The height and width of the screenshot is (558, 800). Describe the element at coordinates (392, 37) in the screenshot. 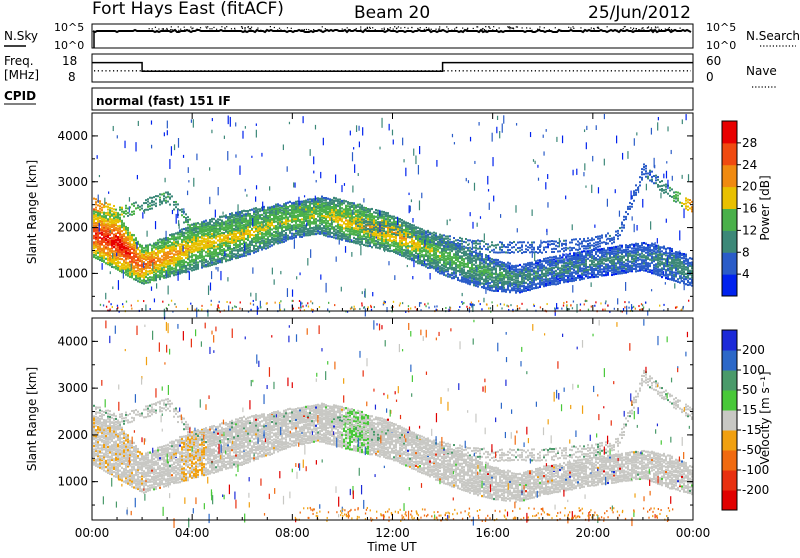

I see `nsky-trace` at that location.